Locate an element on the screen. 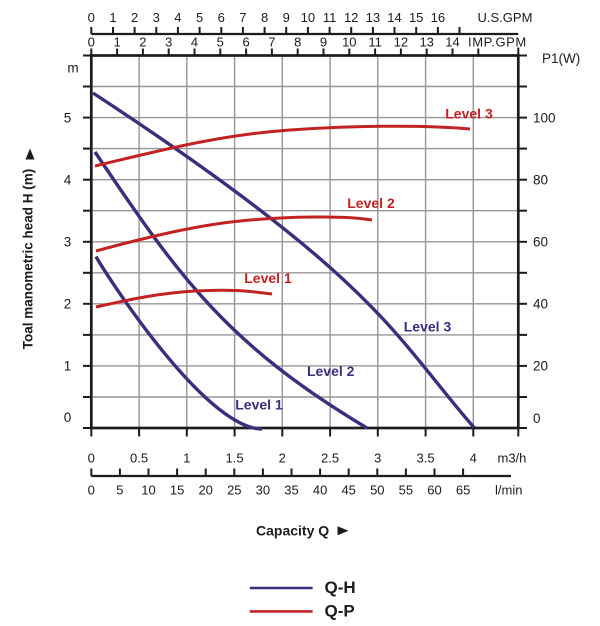 The width and height of the screenshot is (600, 626). svg-text: m is located at coordinates (72, 68).